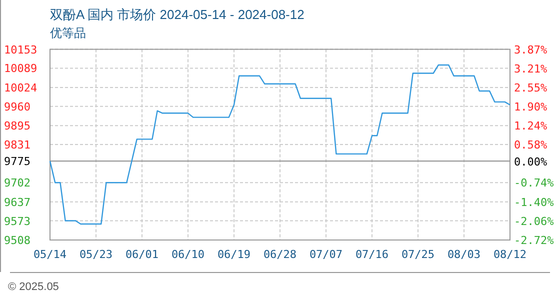  Describe the element at coordinates (531, 69) in the screenshot. I see `y2-tick: 3.21%` at that location.